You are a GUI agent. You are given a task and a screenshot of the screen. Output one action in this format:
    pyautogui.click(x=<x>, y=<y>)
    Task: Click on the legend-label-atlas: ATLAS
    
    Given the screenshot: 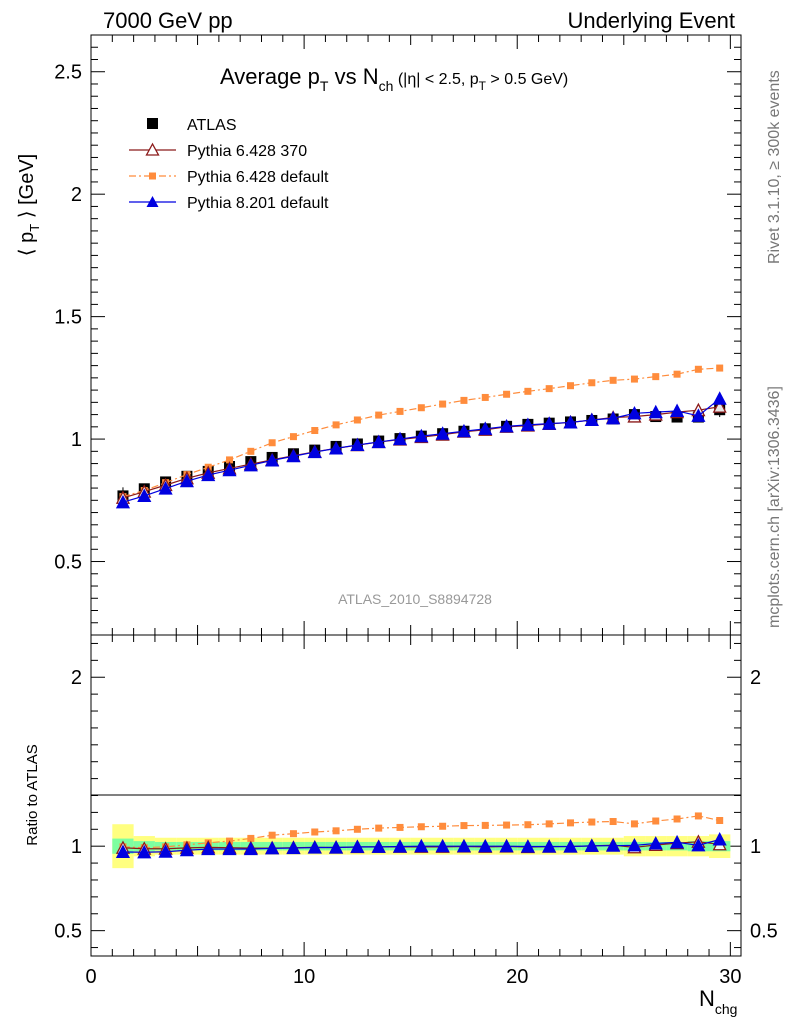 What is the action you would take?
    pyautogui.click(x=212, y=125)
    